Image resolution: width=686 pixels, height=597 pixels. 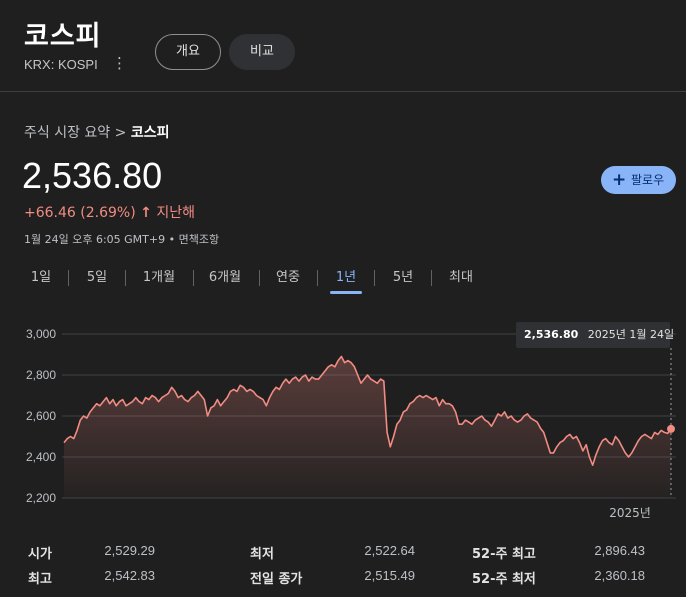 What do you see at coordinates (97, 277) in the screenshot?
I see `range-5d: 5일` at bounding box center [97, 277].